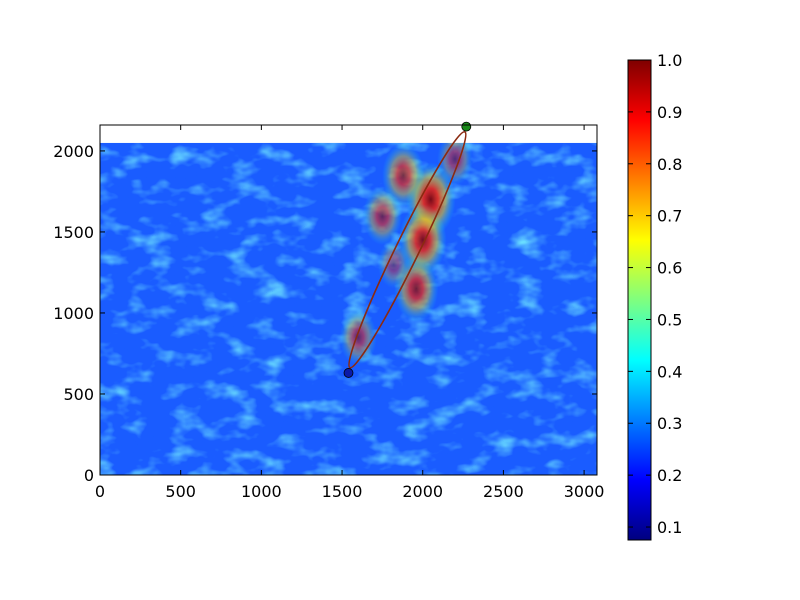  I want to click on x-tick-label: 2500, so click(503, 491).